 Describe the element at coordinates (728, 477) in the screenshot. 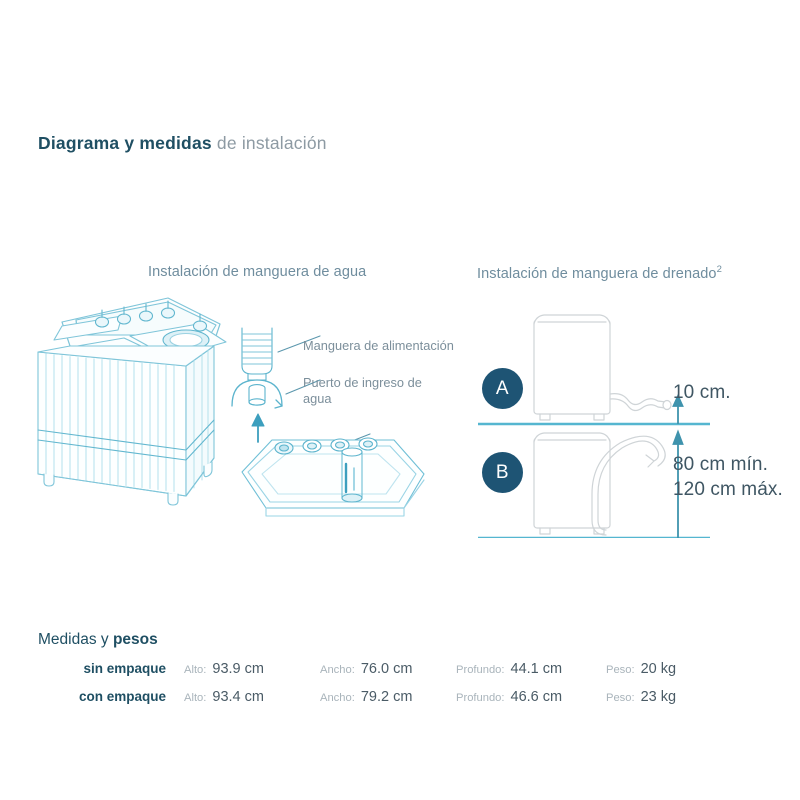

I see `measure-value-b: 80 cm mín. 120 cm máx.` at that location.